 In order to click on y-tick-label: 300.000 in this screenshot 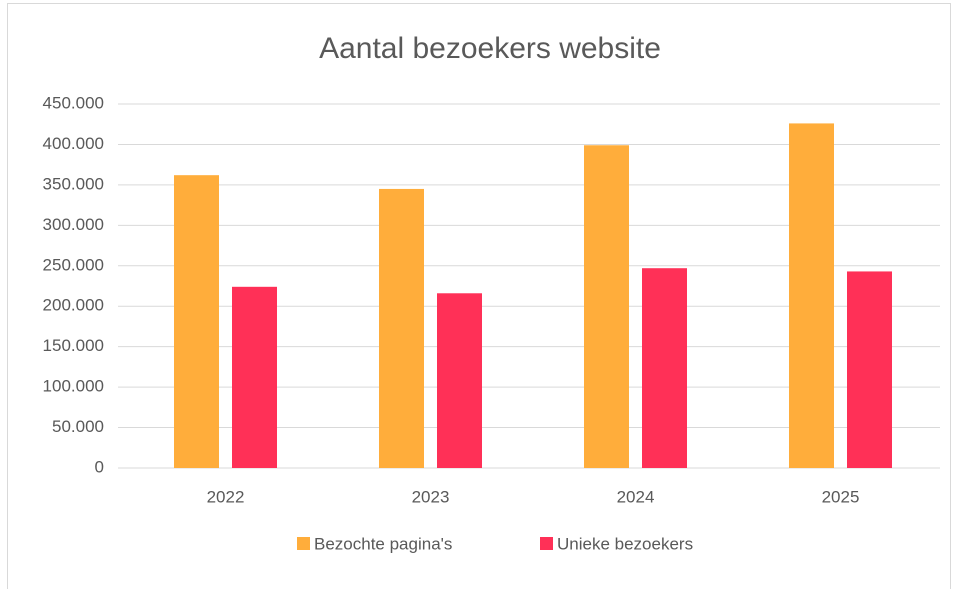, I will do `click(73, 224)`.